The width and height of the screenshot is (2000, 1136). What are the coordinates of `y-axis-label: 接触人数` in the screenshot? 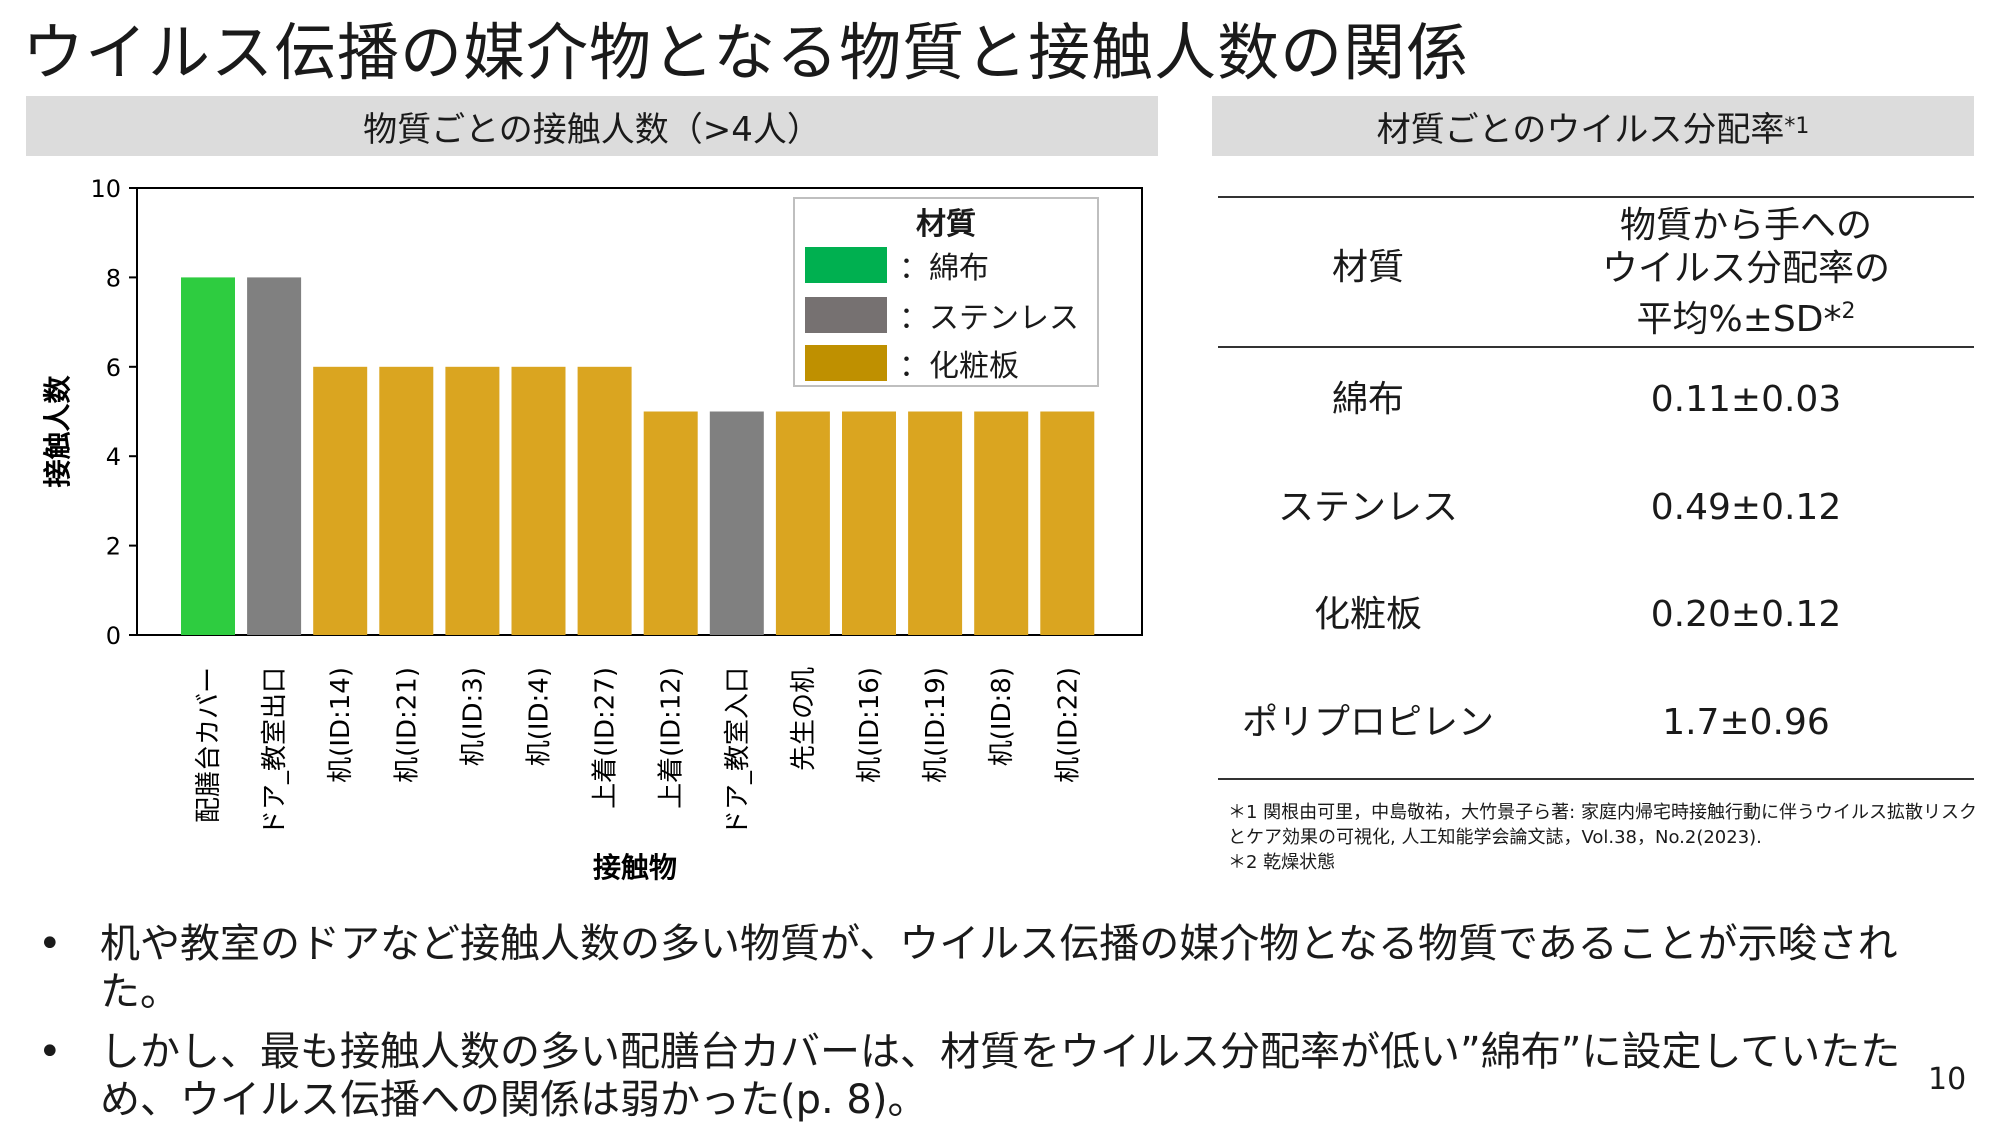 It's located at (57, 431).